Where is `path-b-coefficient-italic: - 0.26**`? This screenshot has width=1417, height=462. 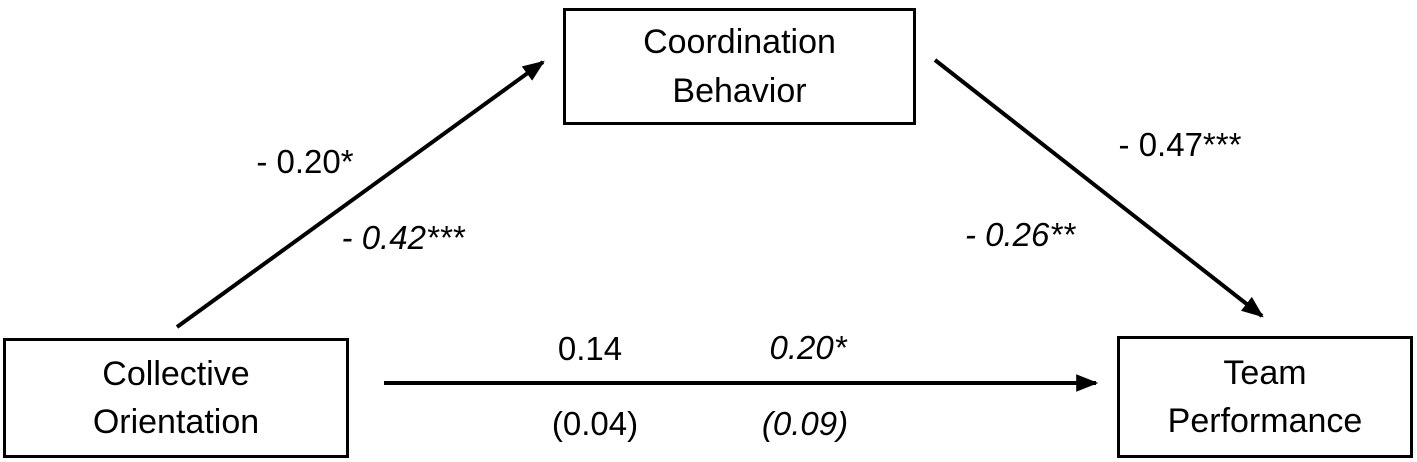
path-b-coefficient-italic: - 0.26** is located at coordinates (1020, 234).